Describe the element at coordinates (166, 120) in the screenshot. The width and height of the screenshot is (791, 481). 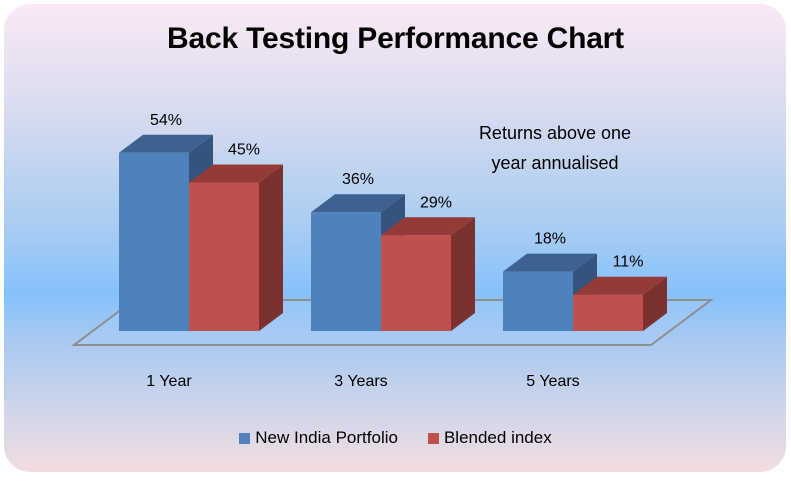
I see `data-label: 54%` at that location.